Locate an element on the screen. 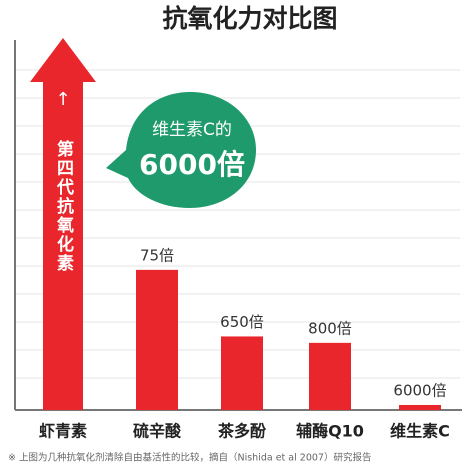 Image resolution: width=471 pixels, height=471 pixels. callout-value: 6000倍 is located at coordinates (192, 164).